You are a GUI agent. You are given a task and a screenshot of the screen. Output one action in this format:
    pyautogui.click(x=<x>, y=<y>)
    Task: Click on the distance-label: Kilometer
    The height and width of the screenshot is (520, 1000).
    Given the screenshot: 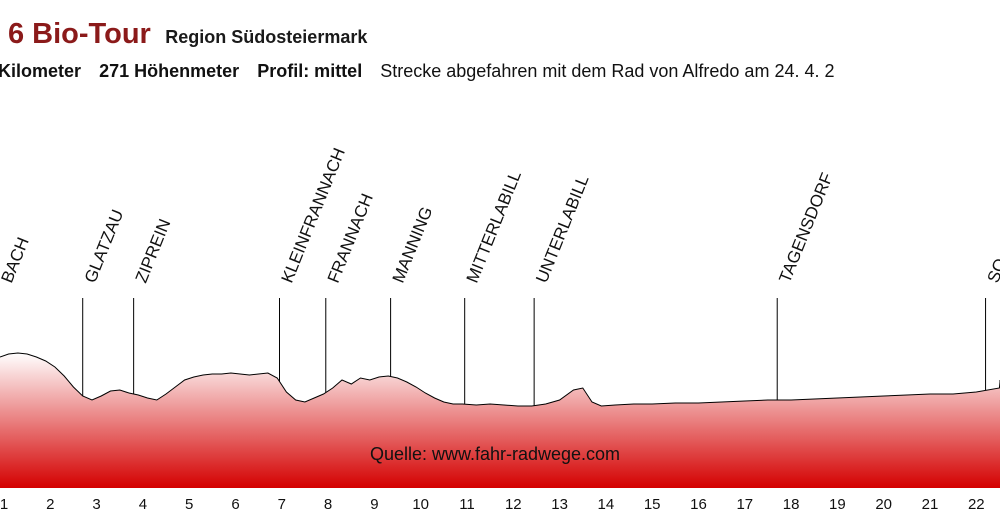 What is the action you would take?
    pyautogui.click(x=41, y=71)
    